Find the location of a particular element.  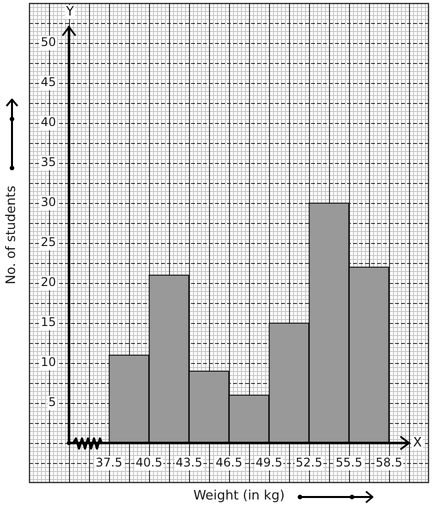

x-tick-label: 43.5 is located at coordinates (189, 462).